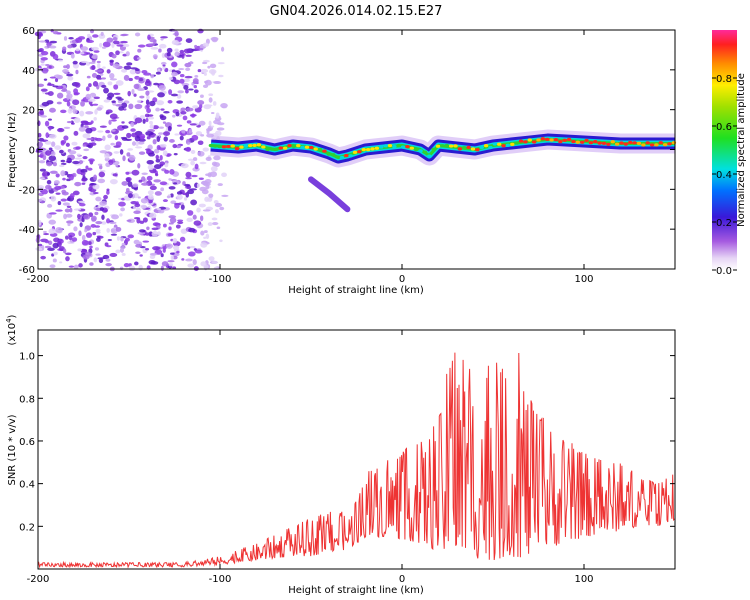 Image resolution: width=750 pixels, height=600 pixels. Describe the element at coordinates (583, 579) in the screenshot. I see `snr-xtick-label: 100` at that location.